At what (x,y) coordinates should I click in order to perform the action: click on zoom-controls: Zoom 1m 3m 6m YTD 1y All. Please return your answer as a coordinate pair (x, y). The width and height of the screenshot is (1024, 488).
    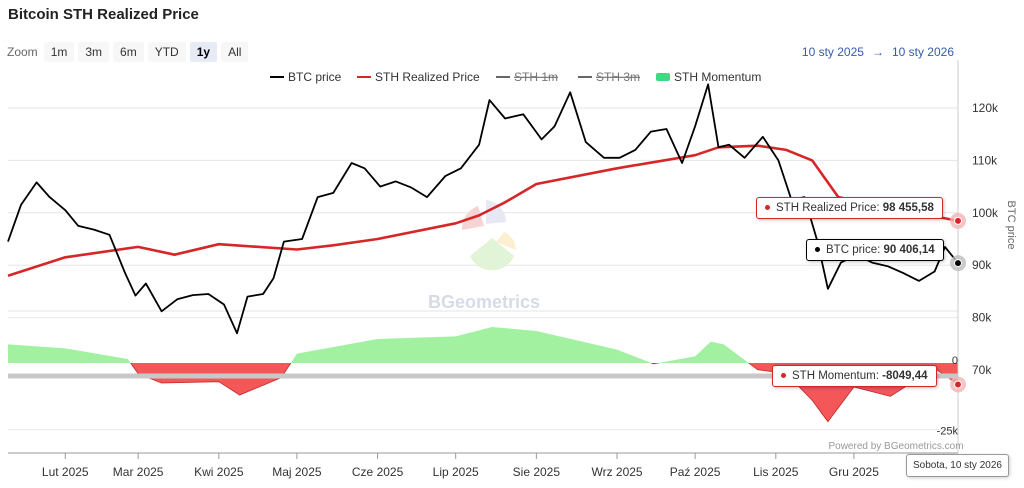
    Looking at the image, I should click on (128, 52).